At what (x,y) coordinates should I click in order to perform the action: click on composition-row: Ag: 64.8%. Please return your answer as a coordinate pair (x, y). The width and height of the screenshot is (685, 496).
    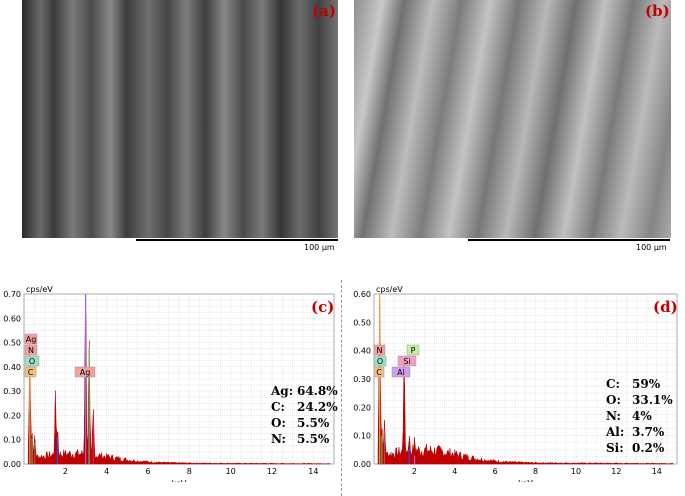
    Looking at the image, I should click on (304, 391).